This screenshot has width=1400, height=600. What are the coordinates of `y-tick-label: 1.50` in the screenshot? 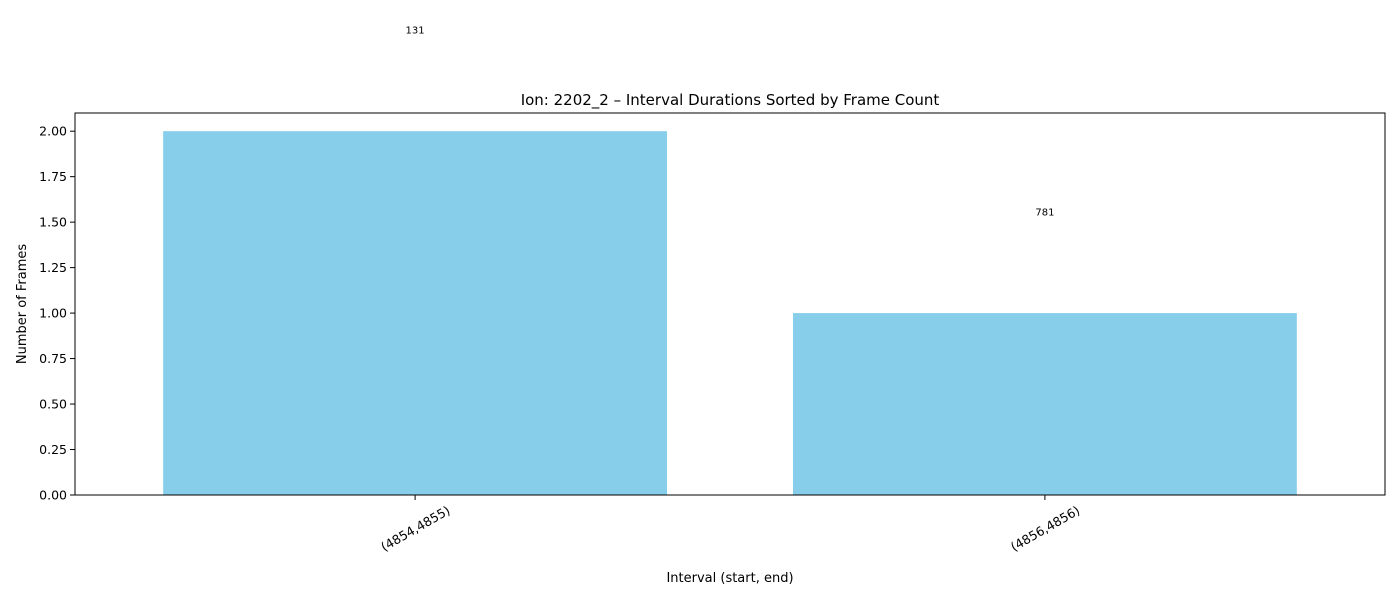 It's located at (53, 222).